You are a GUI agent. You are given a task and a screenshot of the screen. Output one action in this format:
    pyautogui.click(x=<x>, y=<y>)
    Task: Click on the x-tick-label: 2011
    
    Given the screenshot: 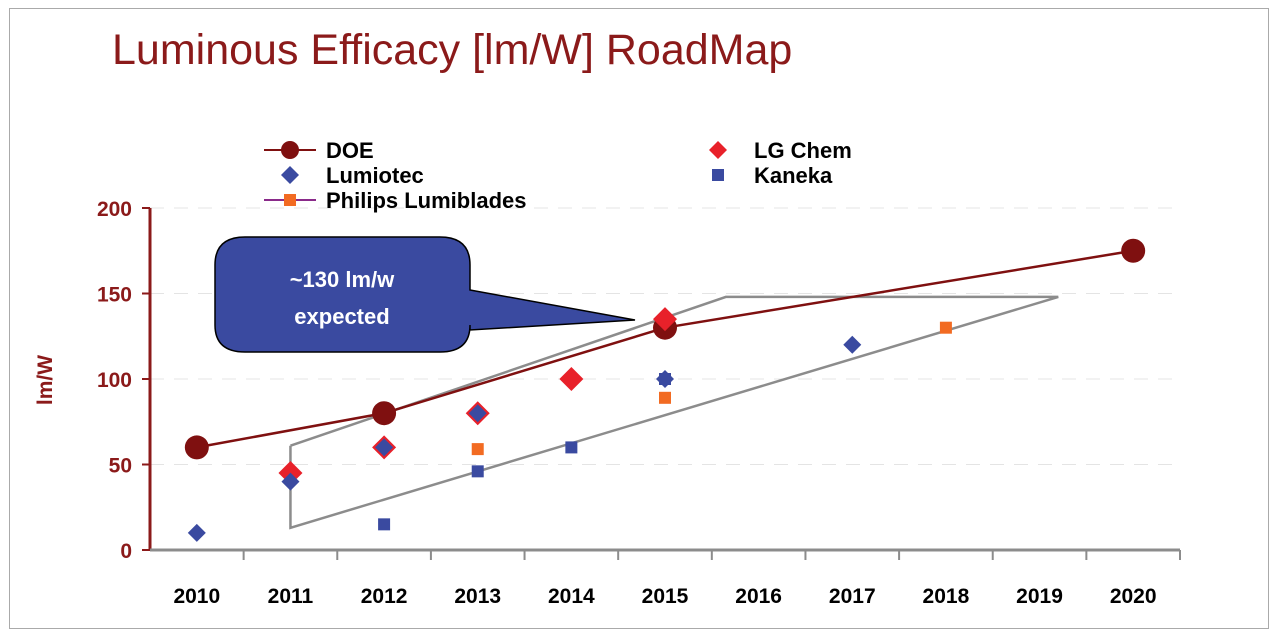 What is the action you would take?
    pyautogui.click(x=291, y=596)
    